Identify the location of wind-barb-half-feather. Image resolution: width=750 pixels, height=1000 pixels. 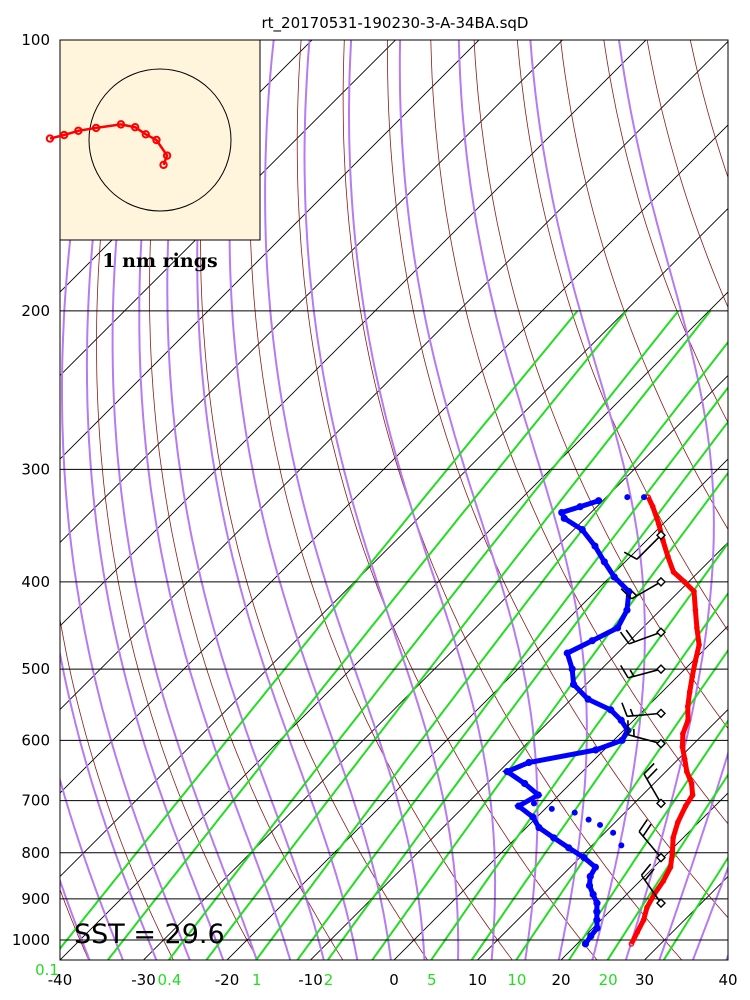
(634, 593).